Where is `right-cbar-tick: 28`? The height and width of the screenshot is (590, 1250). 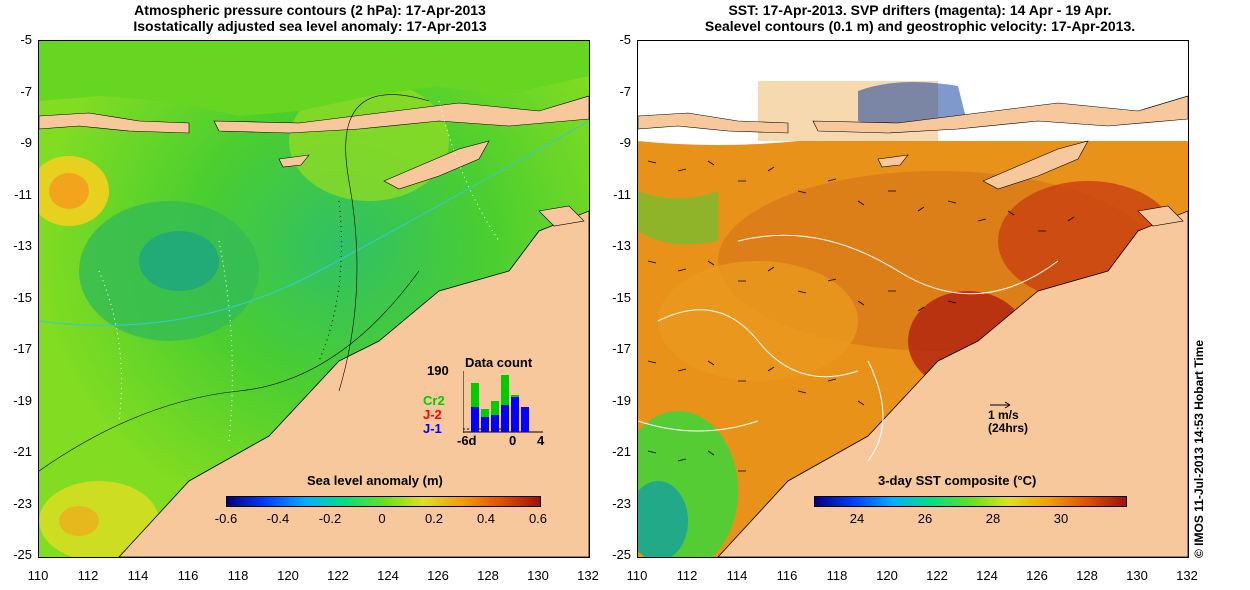
right-cbar-tick: 28 is located at coordinates (993, 518).